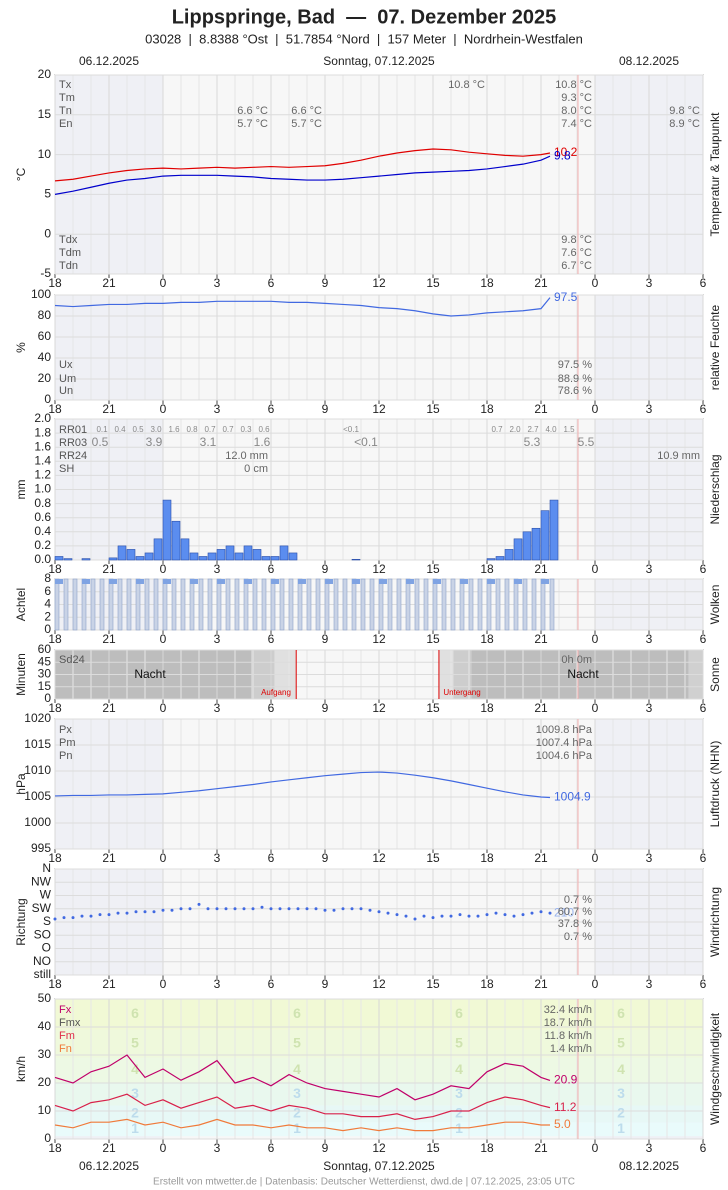 The image size is (728, 1190). Describe the element at coordinates (379, 1148) in the screenshot. I see `x-tick-label: 12` at that location.